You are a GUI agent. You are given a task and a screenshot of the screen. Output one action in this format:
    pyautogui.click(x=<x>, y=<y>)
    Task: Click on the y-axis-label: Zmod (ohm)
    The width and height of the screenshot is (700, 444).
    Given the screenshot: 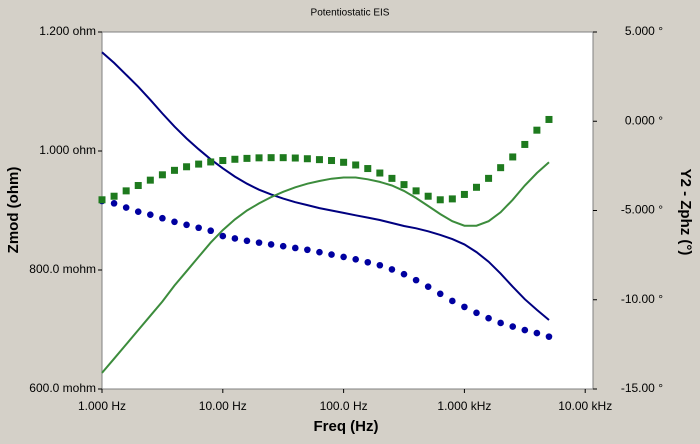 What is the action you would take?
    pyautogui.click(x=13, y=210)
    